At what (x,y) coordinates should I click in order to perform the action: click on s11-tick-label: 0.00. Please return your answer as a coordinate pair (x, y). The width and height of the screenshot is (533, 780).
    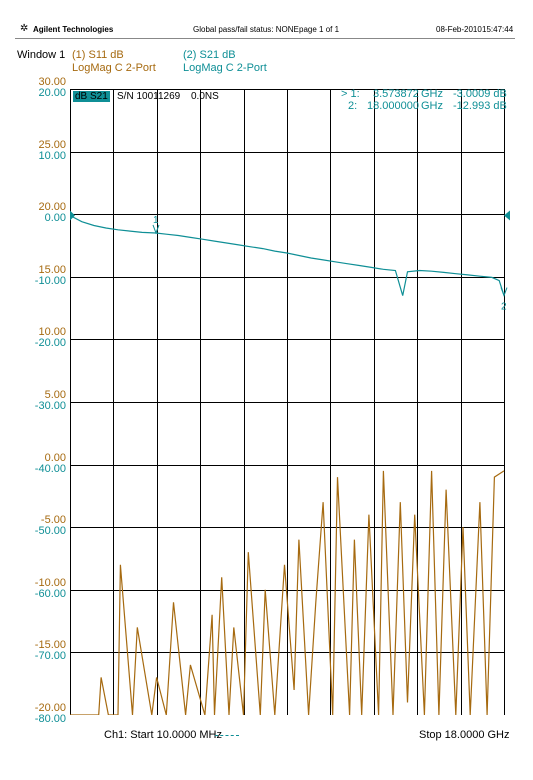
    Looking at the image, I should click on (55, 457).